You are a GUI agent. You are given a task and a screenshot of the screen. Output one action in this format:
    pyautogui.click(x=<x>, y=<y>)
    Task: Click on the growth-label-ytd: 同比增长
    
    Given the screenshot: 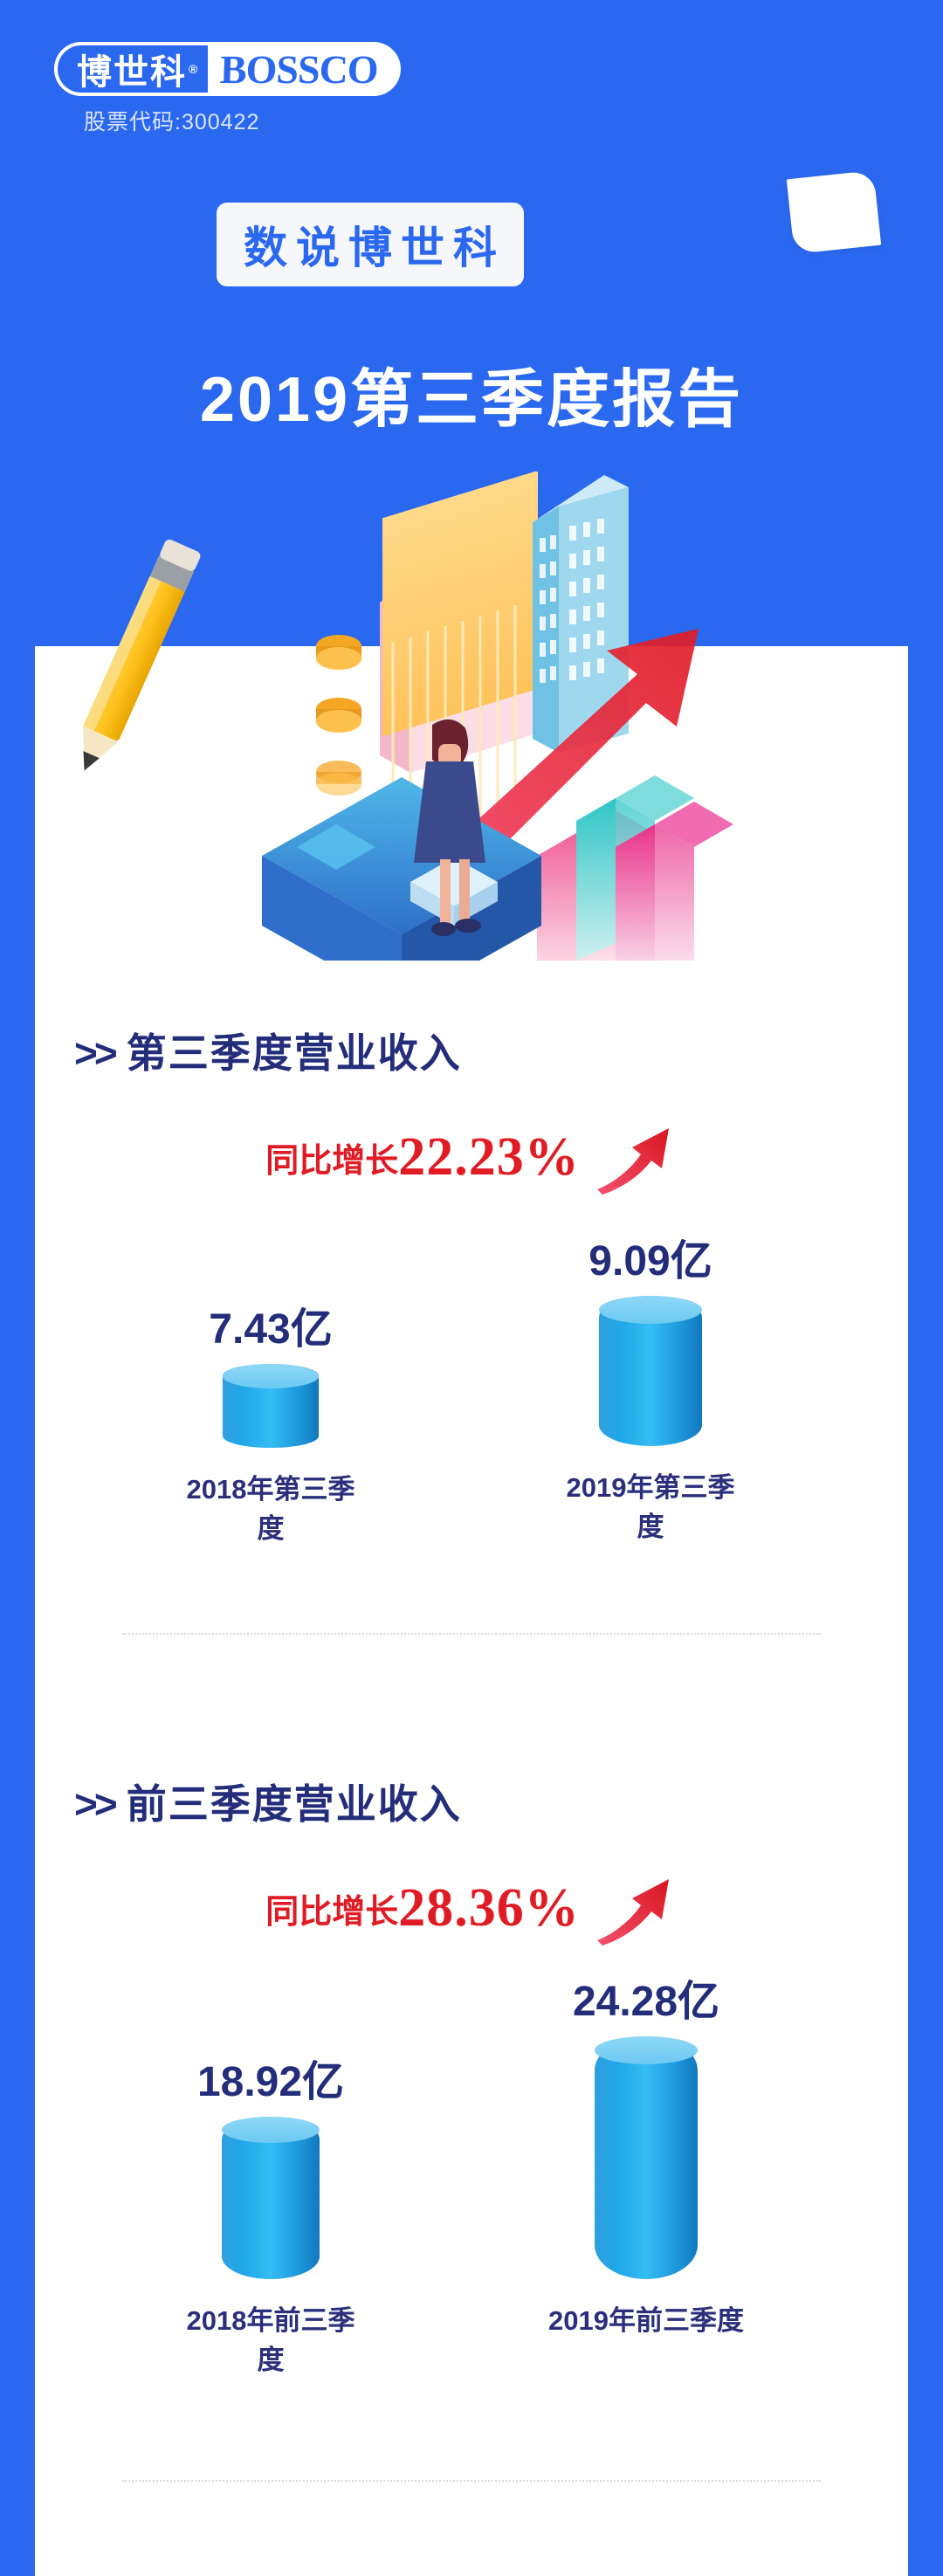 What is the action you would take?
    pyautogui.click(x=332, y=1912)
    